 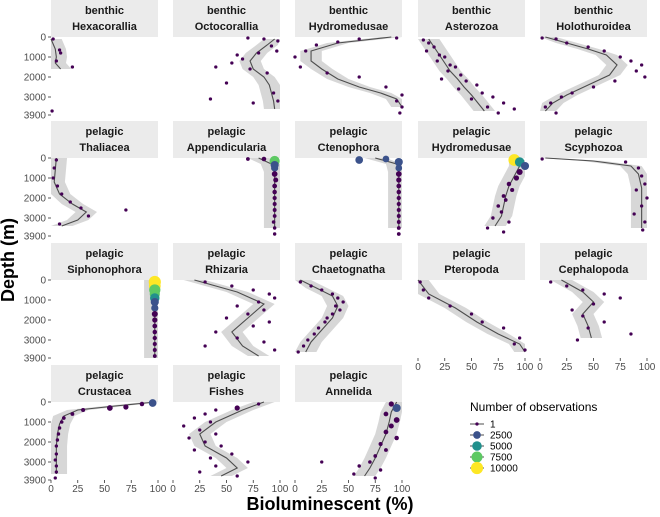 What do you see at coordinates (621, 367) in the screenshot?
I see `x-tick-label: 75` at bounding box center [621, 367].